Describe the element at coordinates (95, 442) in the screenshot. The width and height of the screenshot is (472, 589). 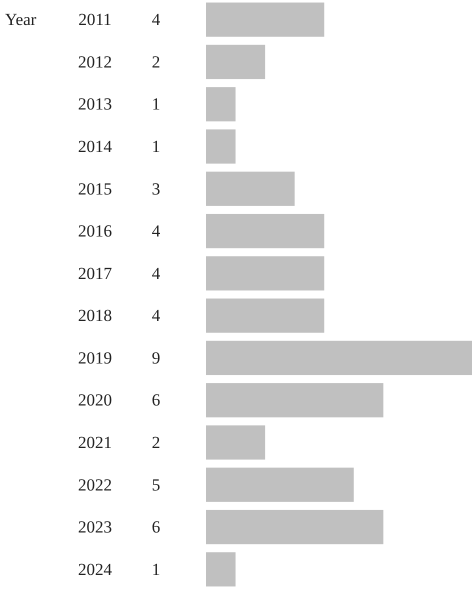
I see `y-tick-label: 2021` at that location.